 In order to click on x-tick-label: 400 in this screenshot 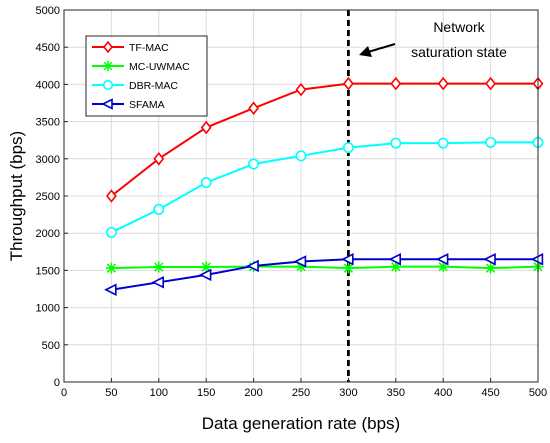, I will do `click(443, 393)`.